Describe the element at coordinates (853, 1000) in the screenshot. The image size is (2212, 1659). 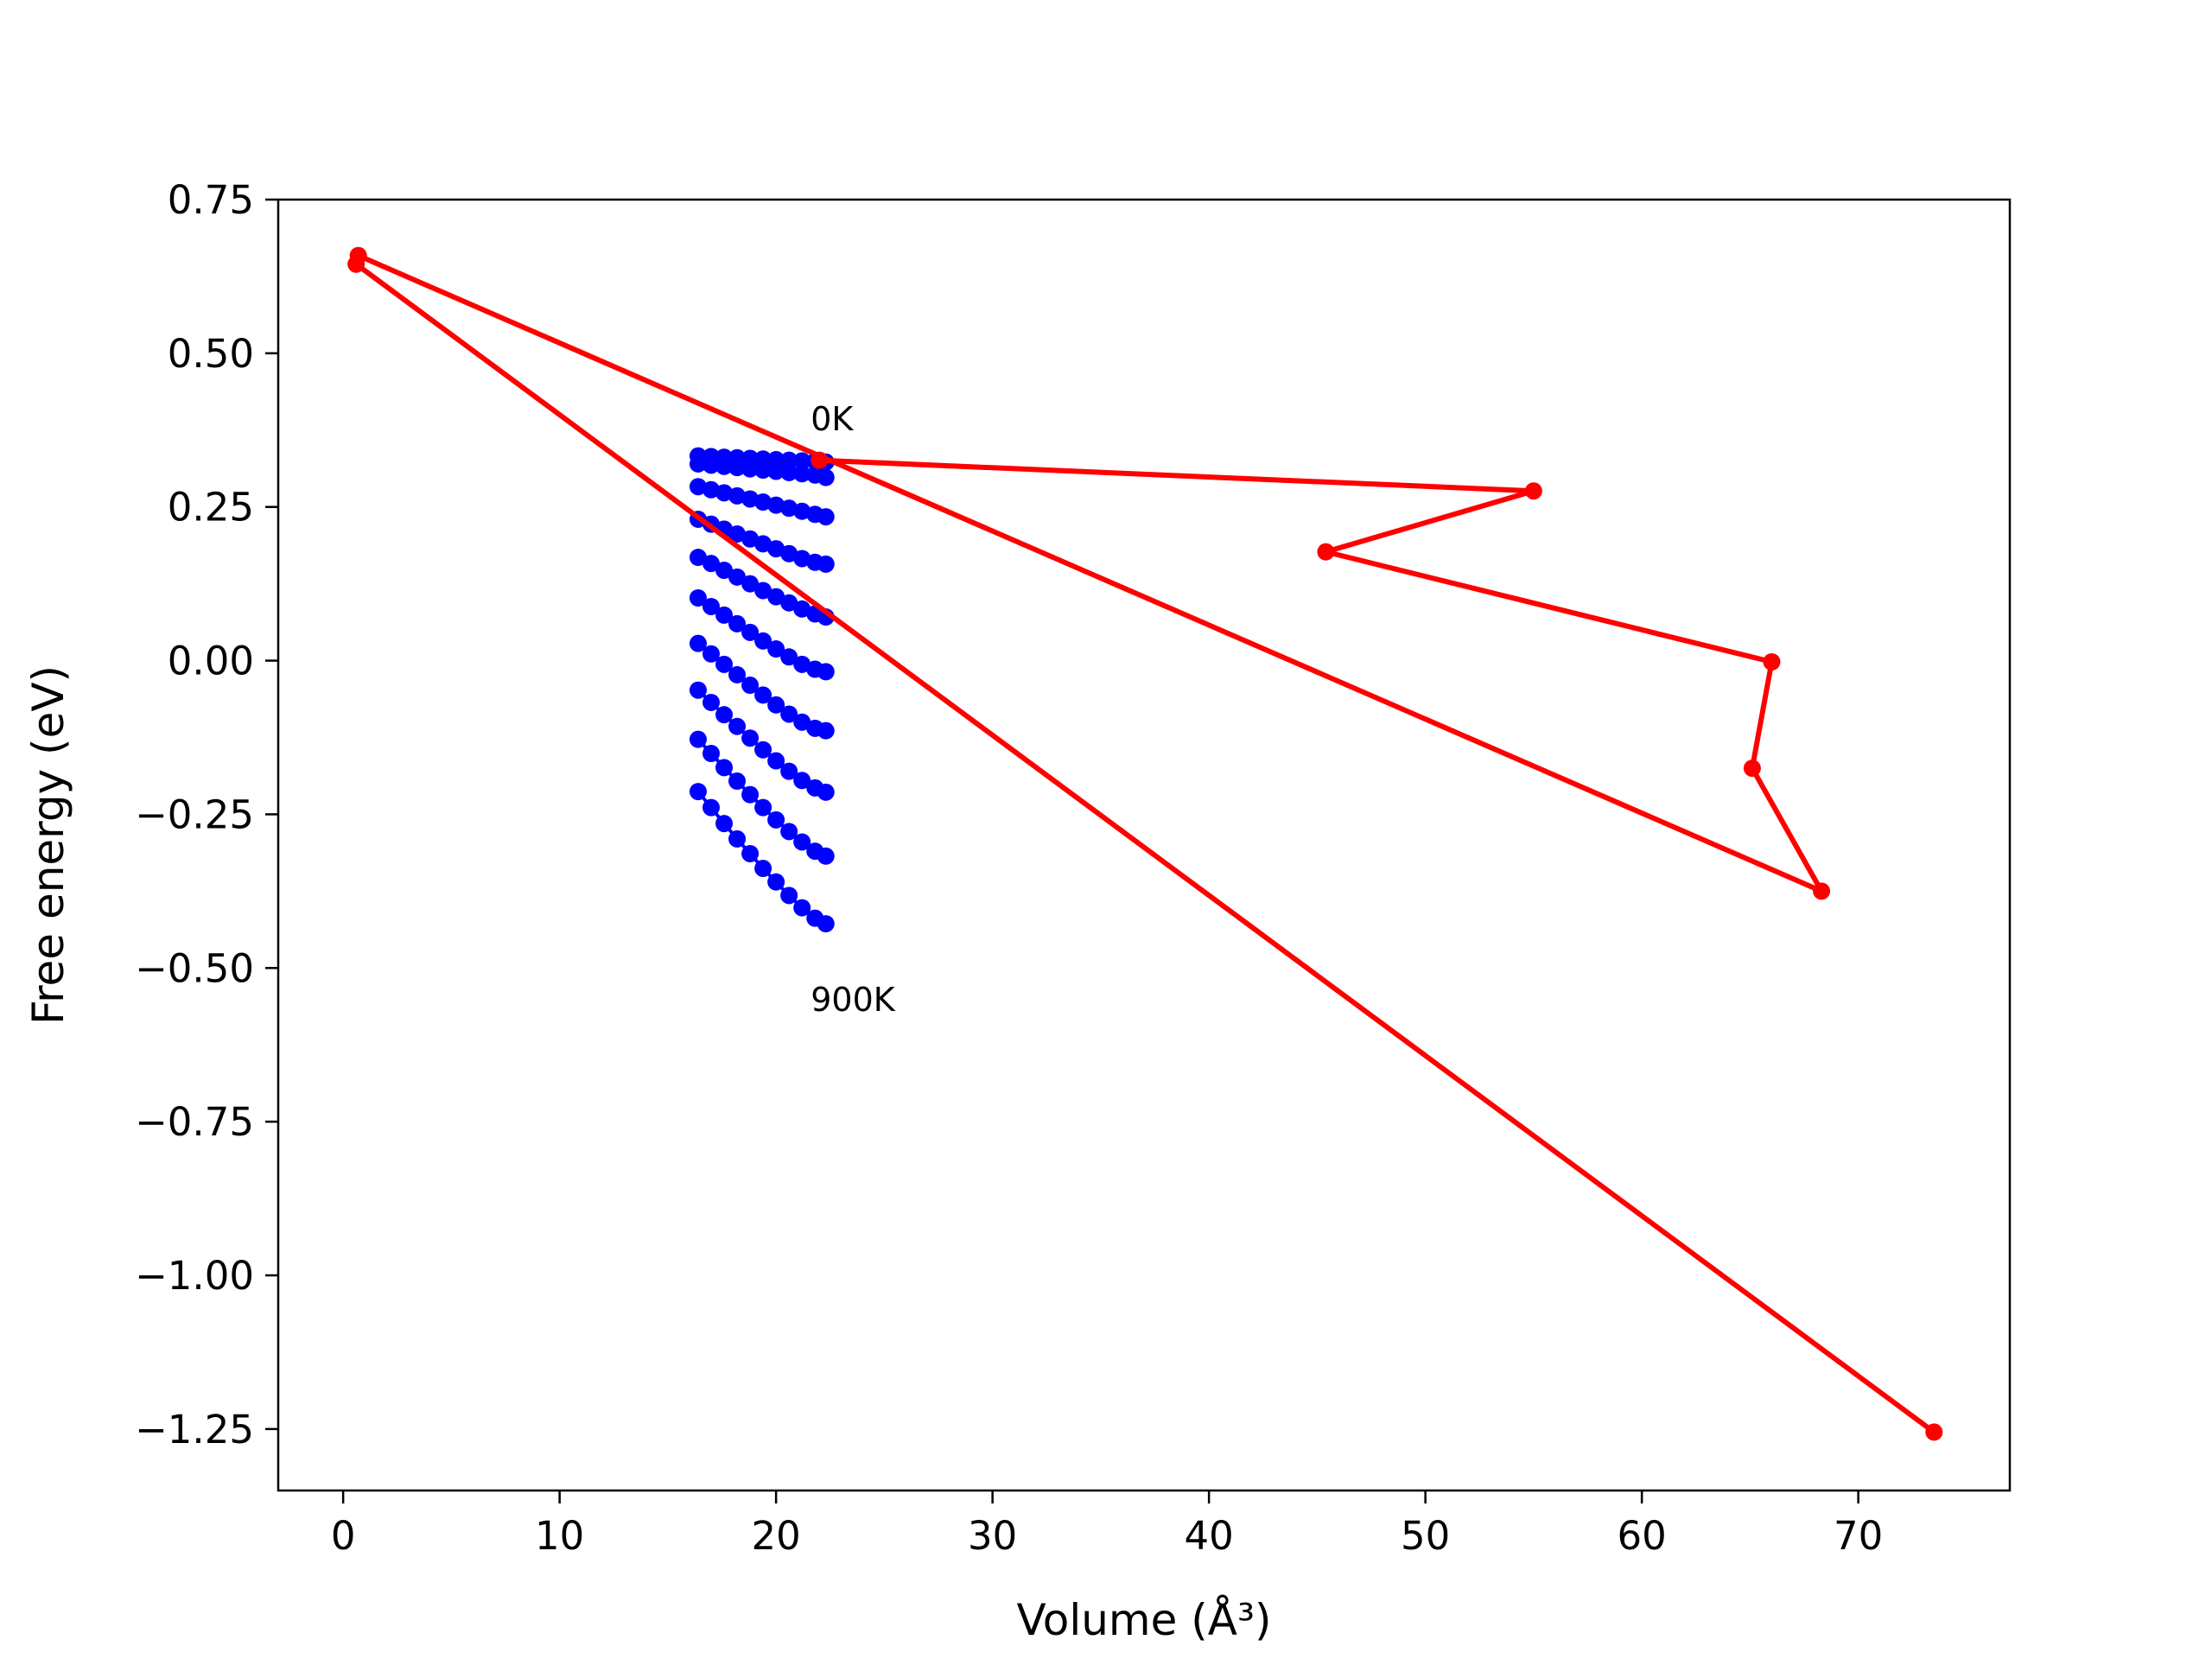
I see `temperature-annotation: 900K` at that location.